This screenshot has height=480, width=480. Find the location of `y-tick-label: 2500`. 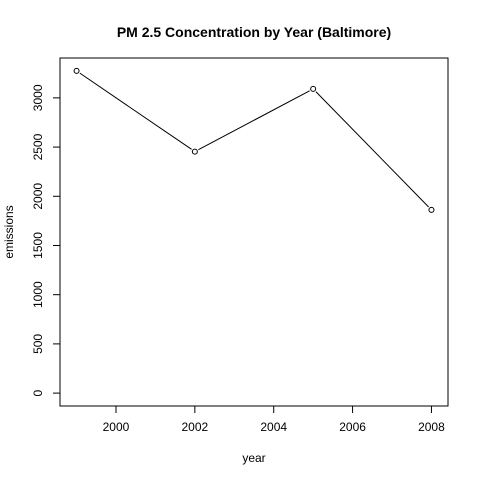

y-tick-label: 2500 is located at coordinates (38, 146).